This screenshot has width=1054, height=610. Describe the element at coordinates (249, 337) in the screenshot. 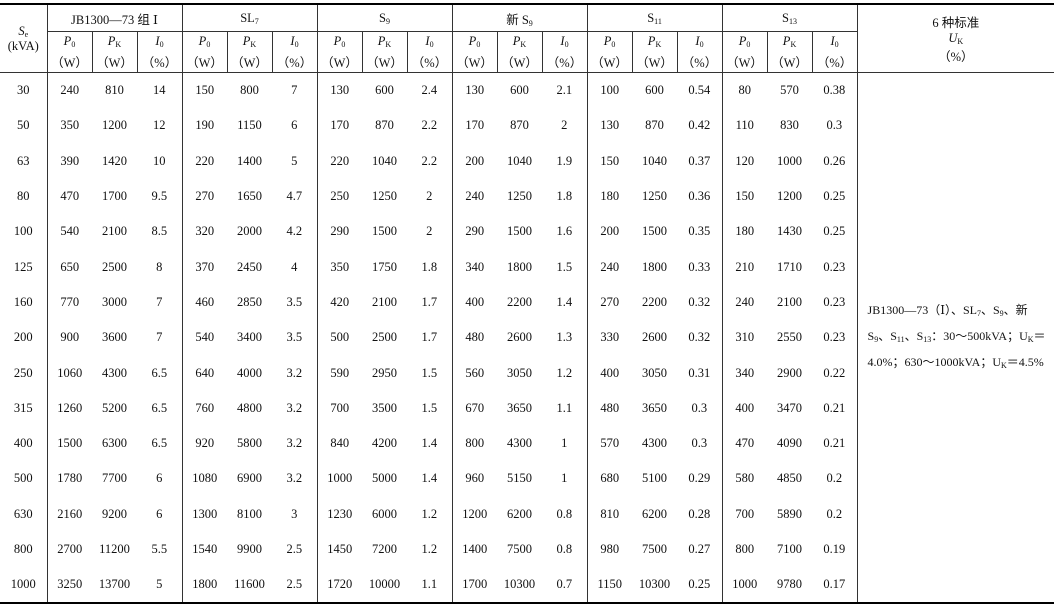

I see `value-cell: 3400` at that location.